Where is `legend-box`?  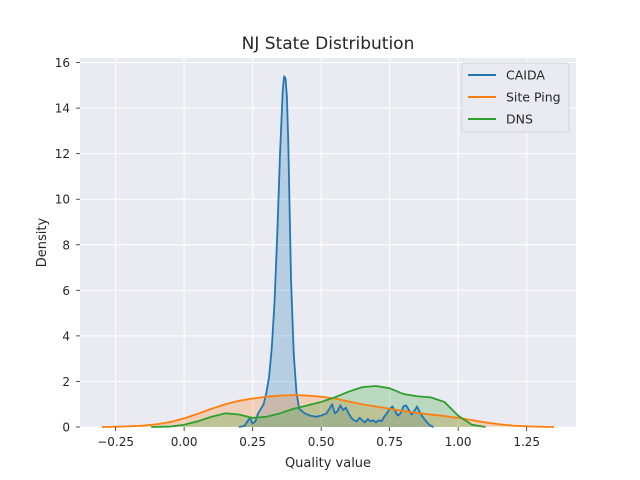 legend-box is located at coordinates (515, 97).